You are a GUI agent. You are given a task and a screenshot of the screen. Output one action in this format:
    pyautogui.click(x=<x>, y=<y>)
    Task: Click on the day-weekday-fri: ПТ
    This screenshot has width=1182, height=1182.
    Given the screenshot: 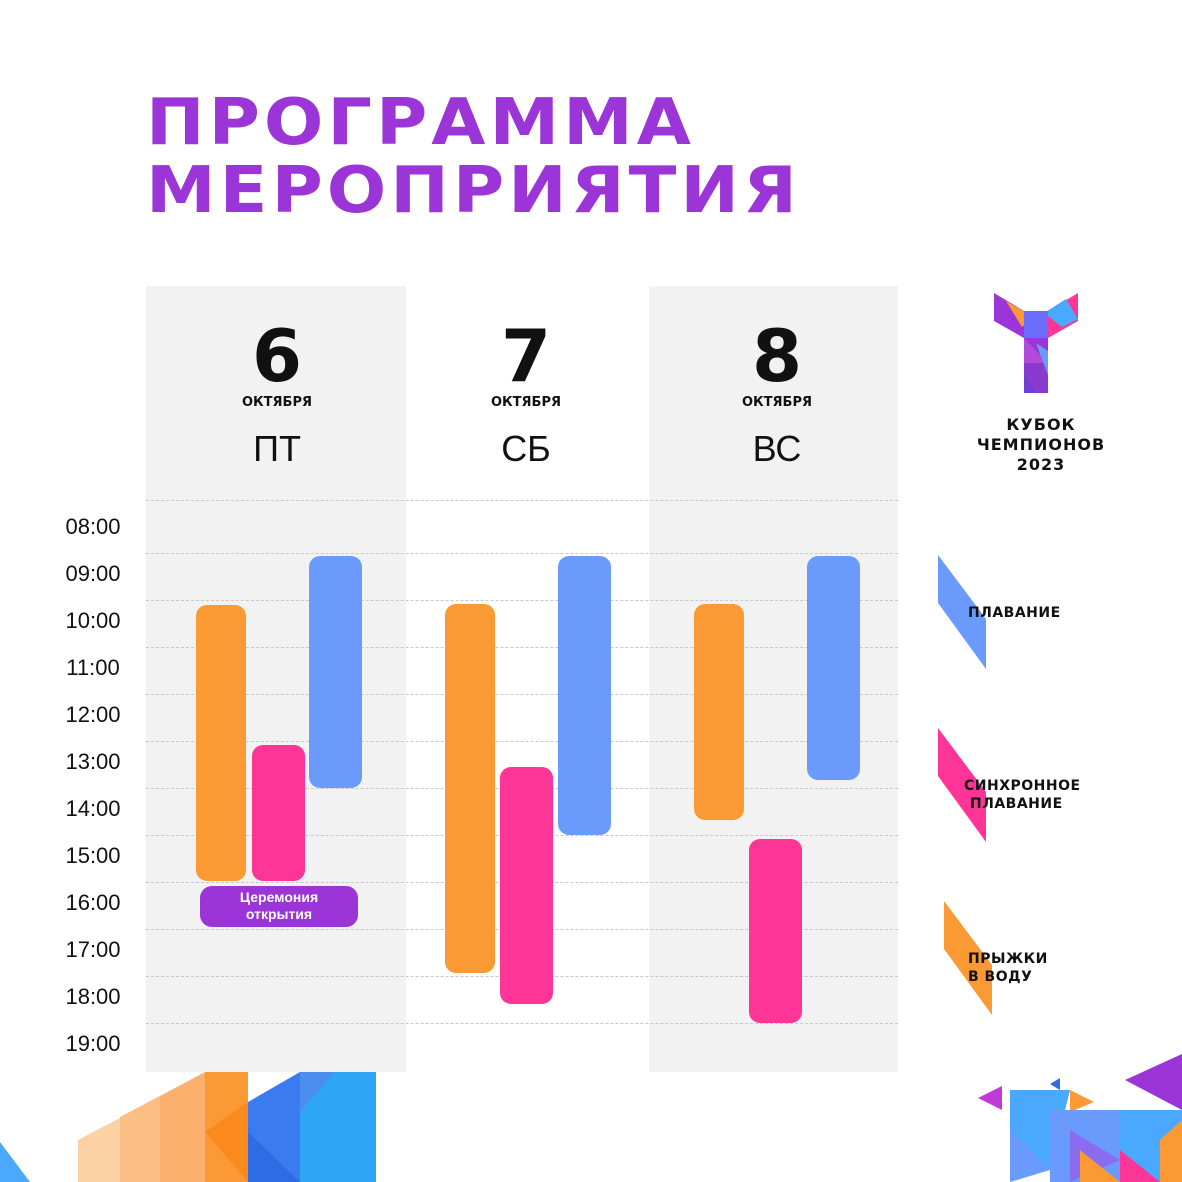 What is the action you would take?
    pyautogui.click(x=277, y=448)
    